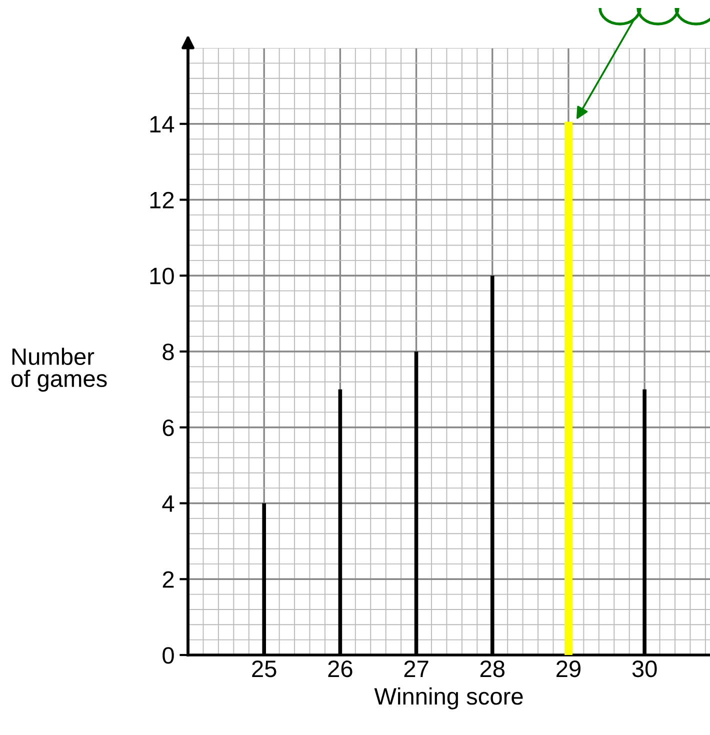 The height and width of the screenshot is (735, 710). Describe the element at coordinates (492, 669) in the screenshot. I see `x-tick-label: 28` at that location.